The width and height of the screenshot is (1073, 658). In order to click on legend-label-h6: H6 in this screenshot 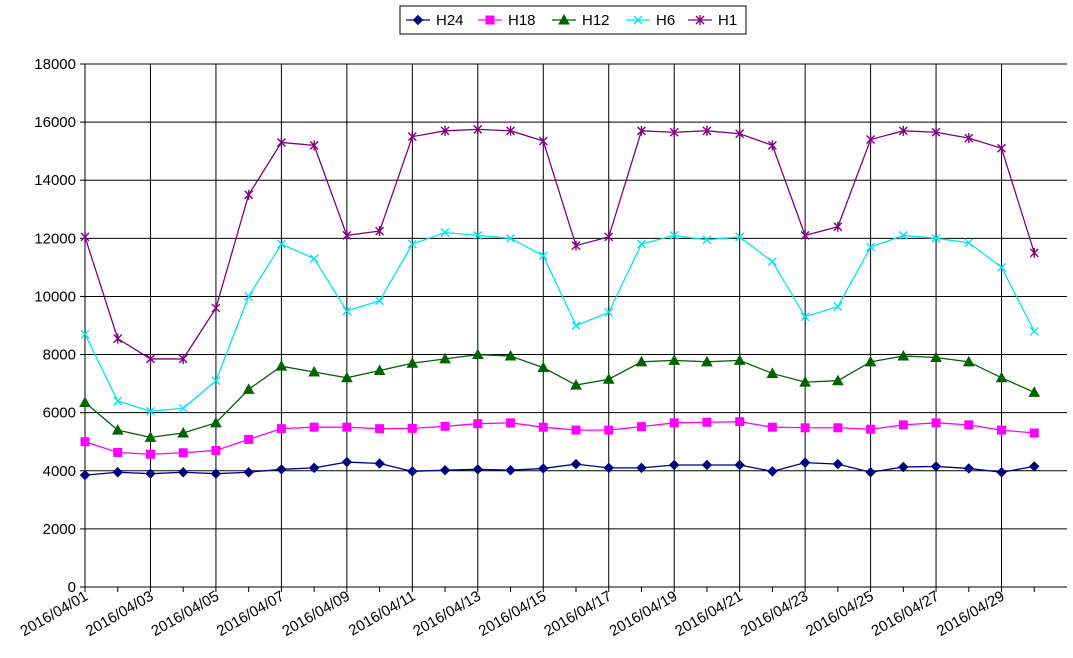, I will do `click(665, 20)`.